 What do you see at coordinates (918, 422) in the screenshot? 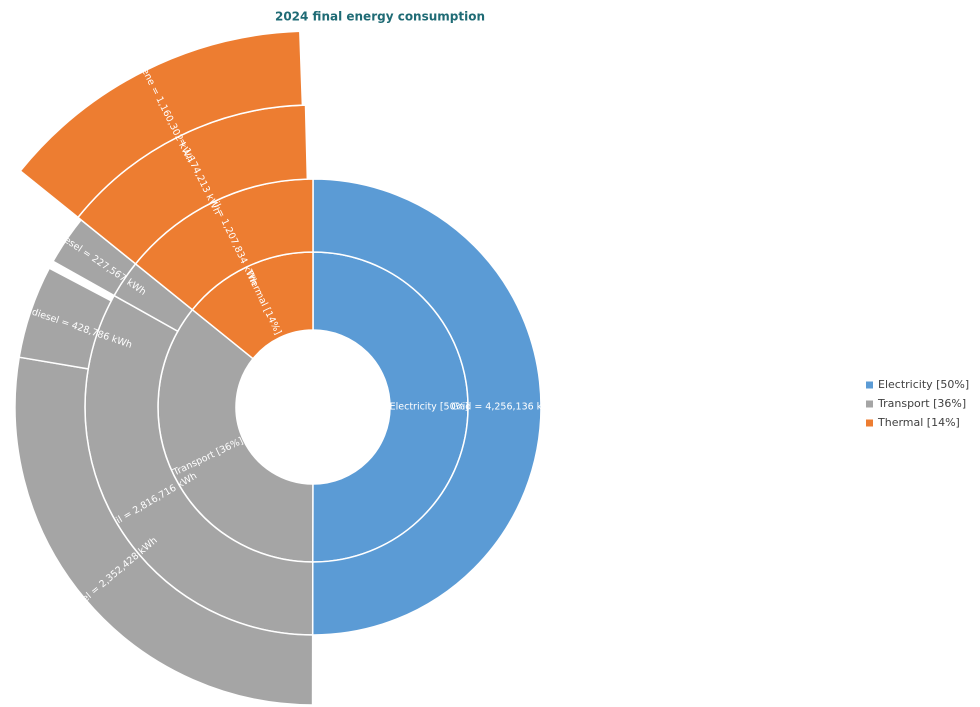
I see `legend-text: Thermal [14%]` at bounding box center [918, 422].